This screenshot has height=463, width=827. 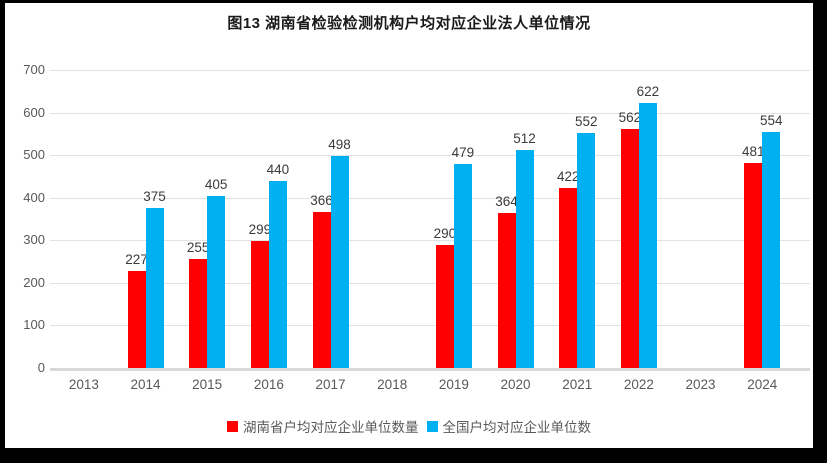 What do you see at coordinates (207, 384) in the screenshot?
I see `x-axis-tick-label-2015: 2015` at bounding box center [207, 384].